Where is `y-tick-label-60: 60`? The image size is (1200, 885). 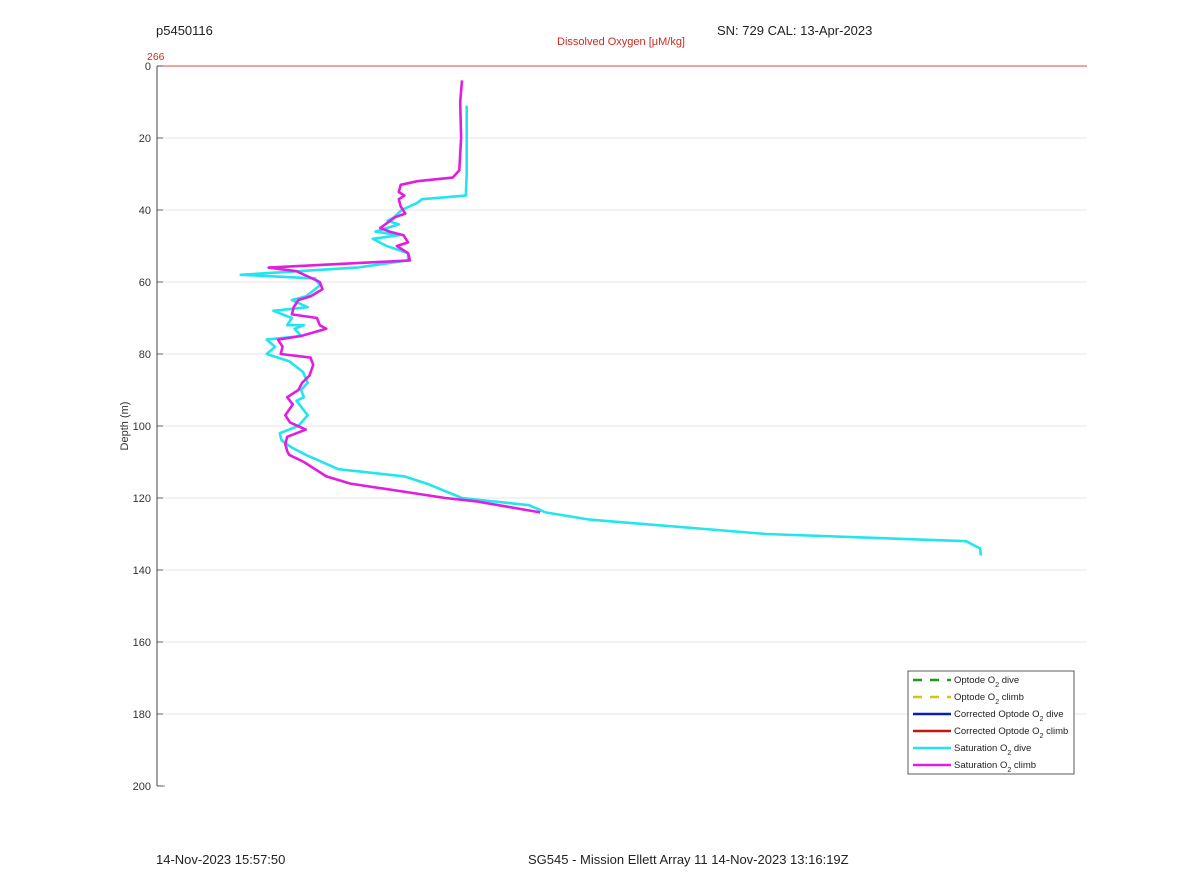
y-tick-label-60: 60 is located at coordinates (145, 283).